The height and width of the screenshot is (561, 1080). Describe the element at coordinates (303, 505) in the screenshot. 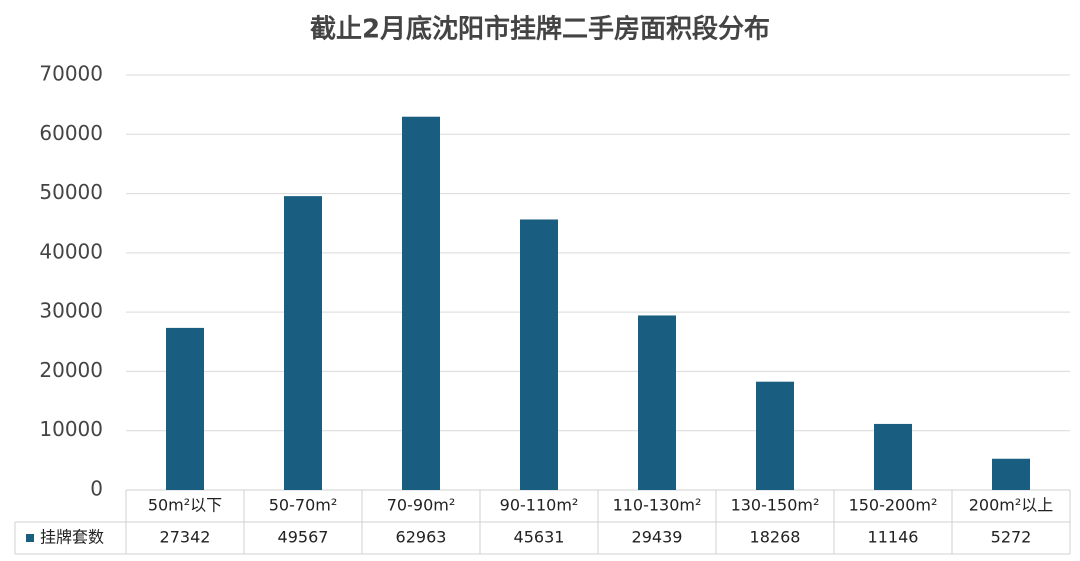

I see `x-tick-label: 50-70m²` at that location.